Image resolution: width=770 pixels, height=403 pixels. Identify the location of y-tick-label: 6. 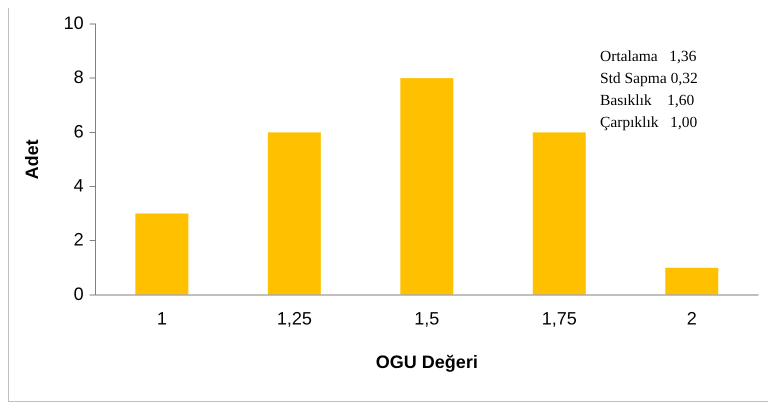
(79, 131).